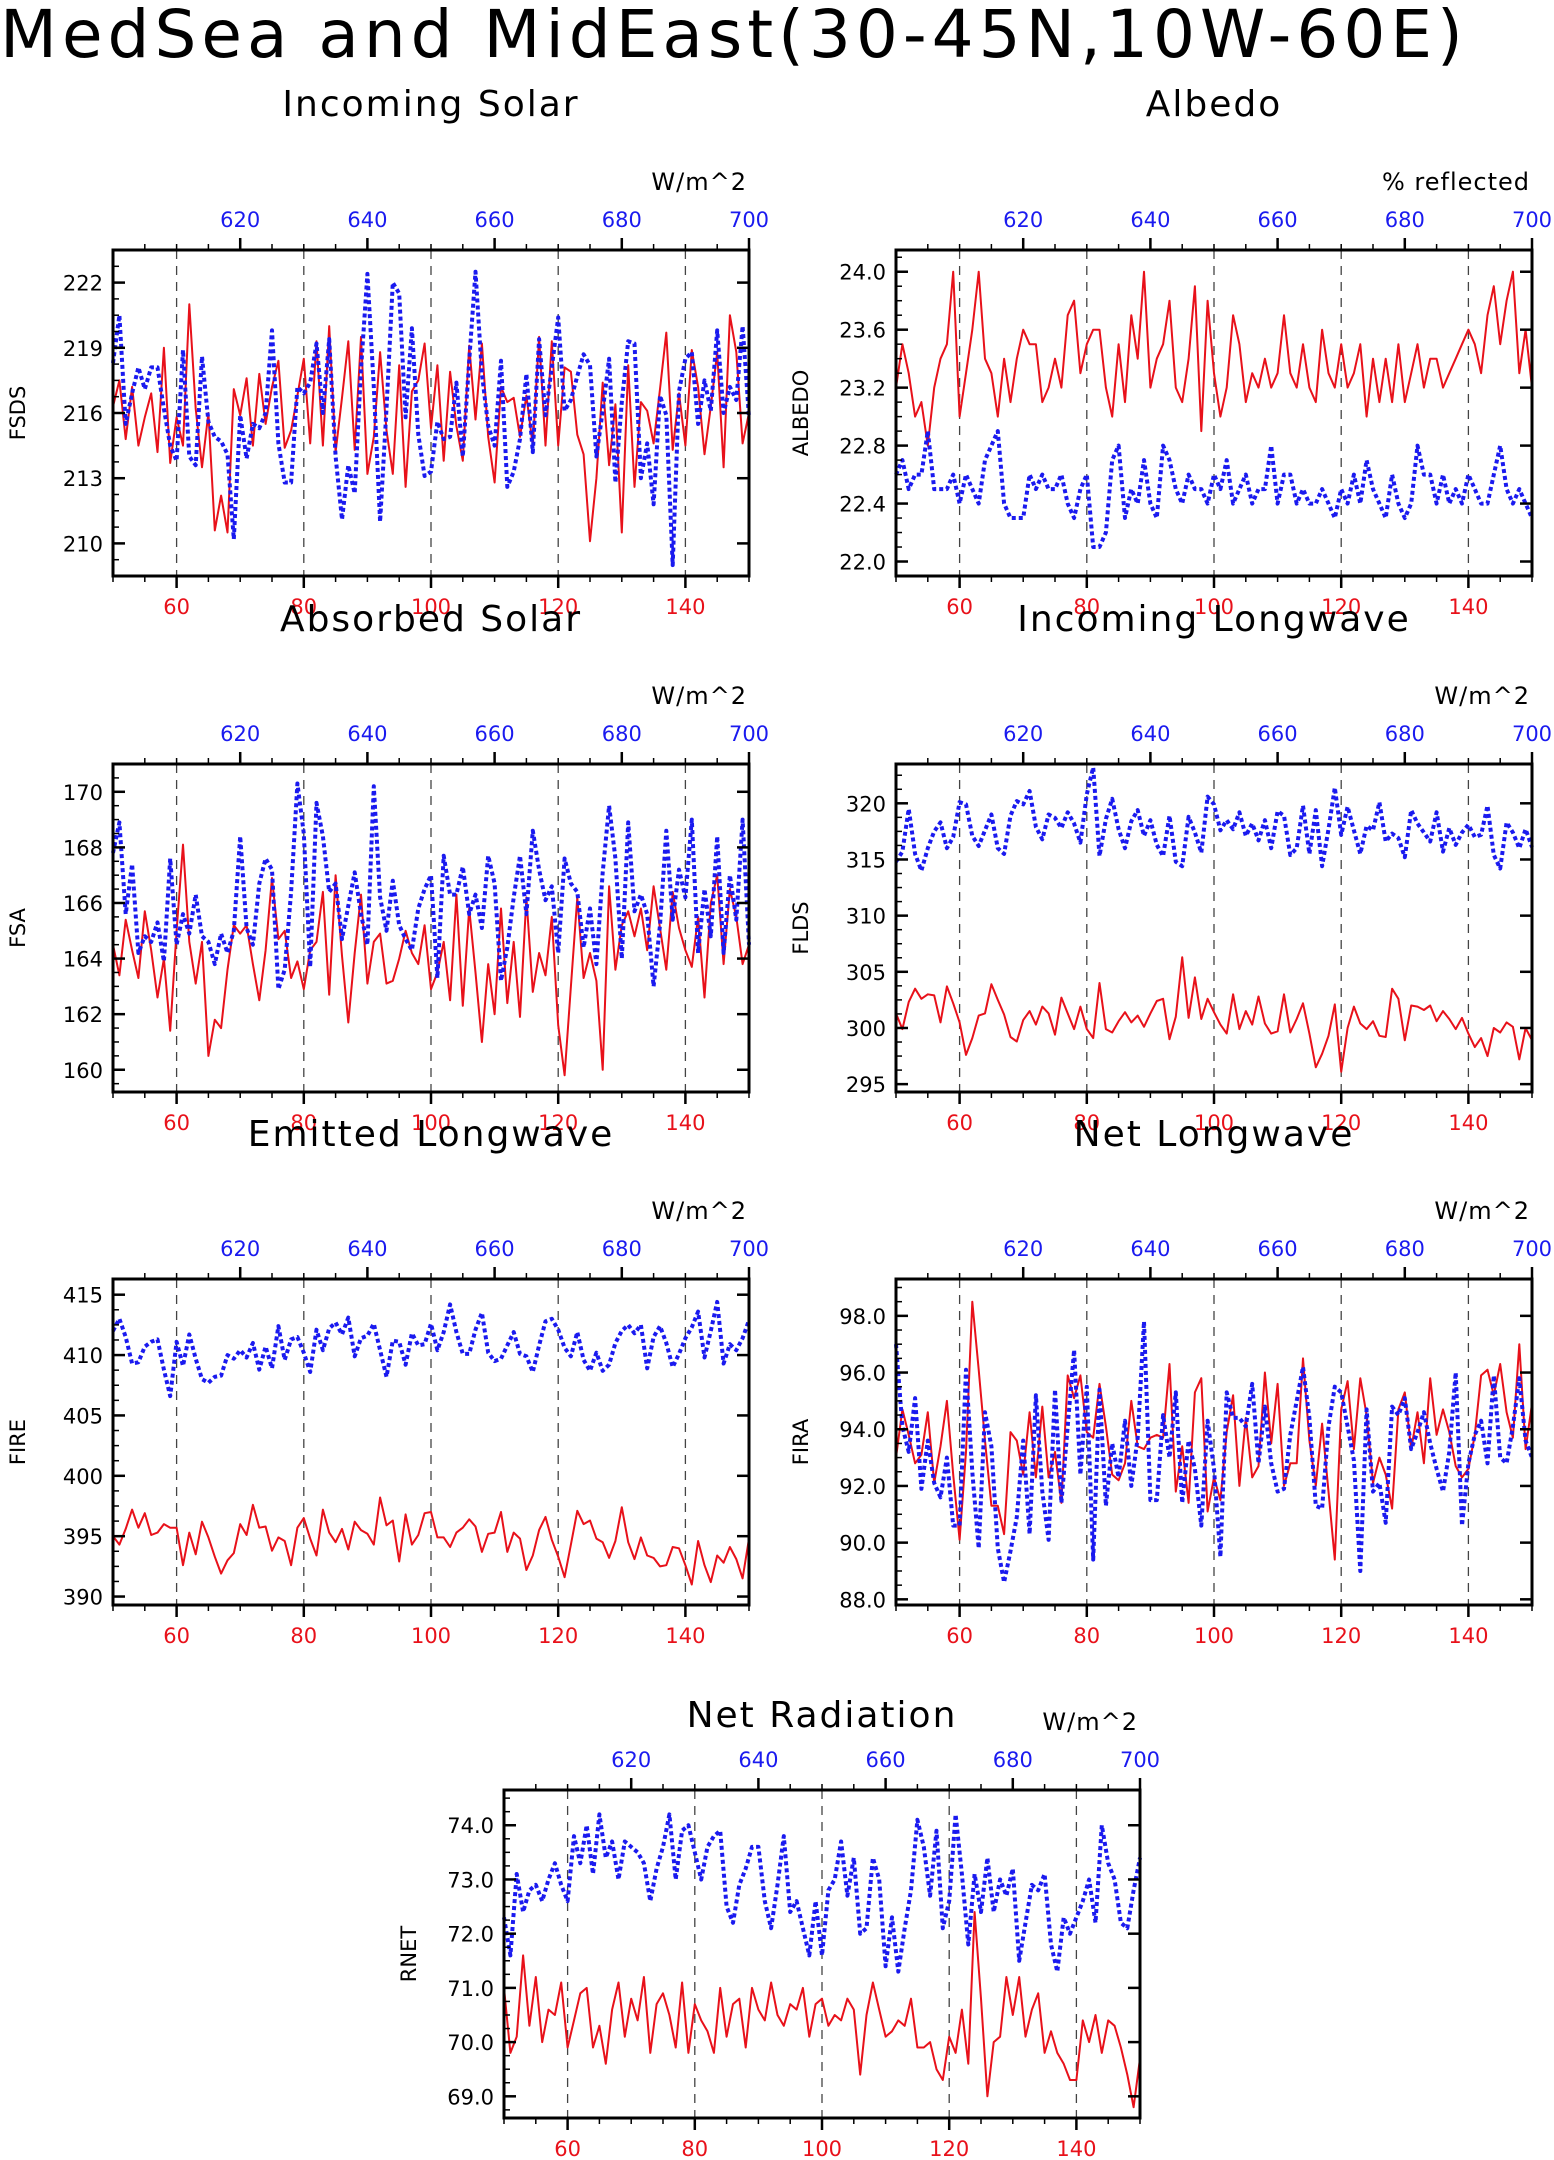  I want to click on y-tick-label: 22.0, so click(862, 563).